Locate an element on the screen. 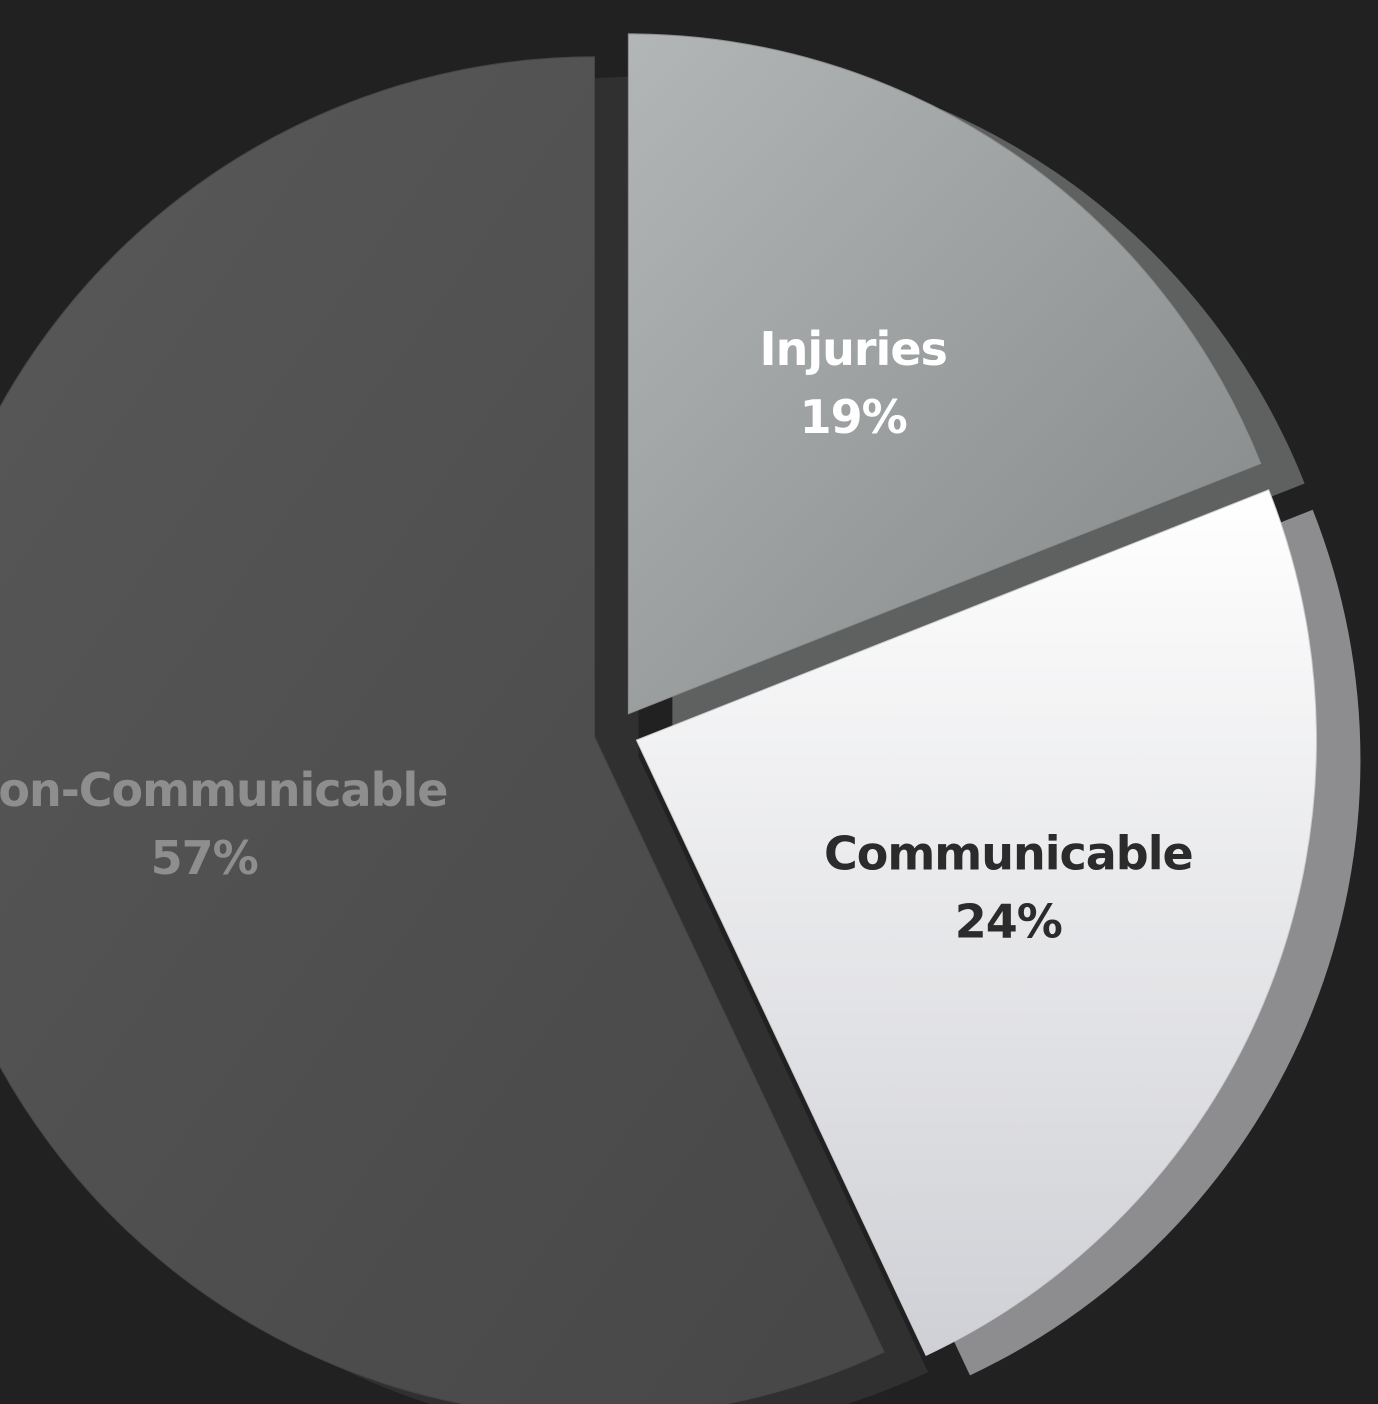 This screenshot has width=1378, height=1404. slice-label-communicable: Communicable is located at coordinates (1008, 853).